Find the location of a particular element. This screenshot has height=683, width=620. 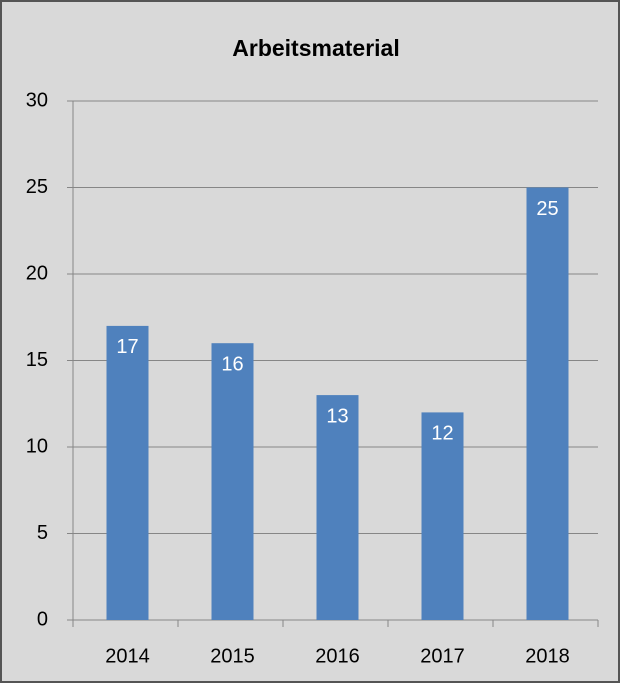

x-tick-label: 2015 is located at coordinates (232, 656).